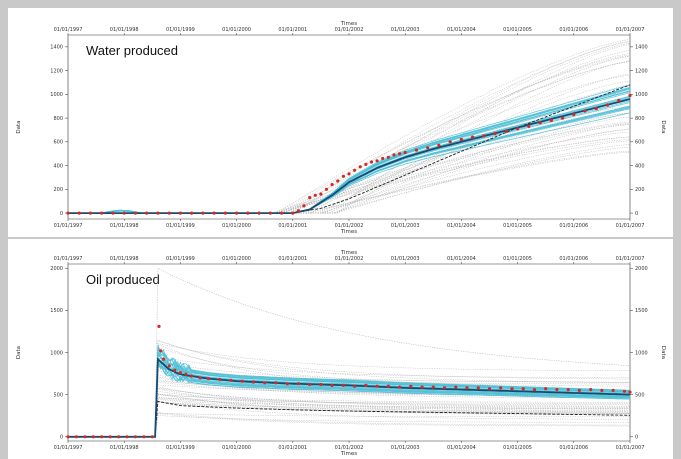  I want to click on y-tick-label-right: 1200, so click(641, 71).